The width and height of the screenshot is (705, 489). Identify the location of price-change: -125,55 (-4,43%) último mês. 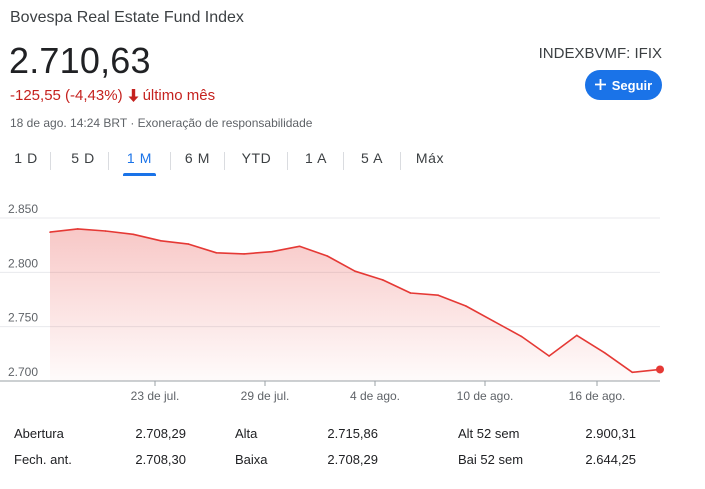
(112, 95).